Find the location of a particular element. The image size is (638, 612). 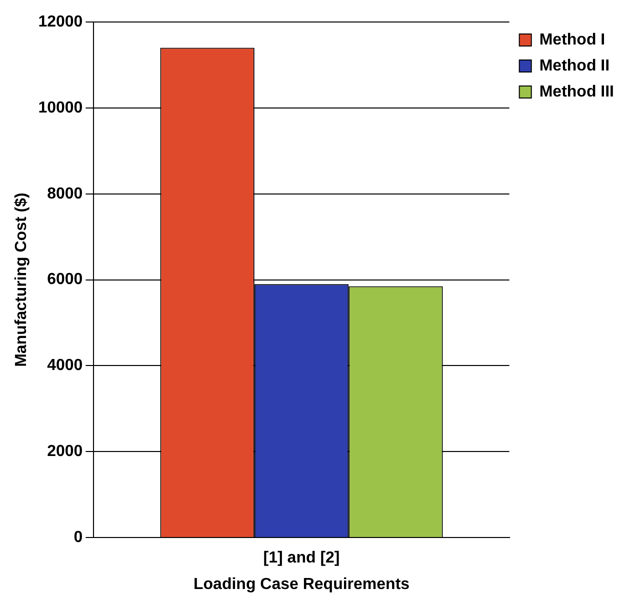

y-axis-title: Manufacturing Cost ($) is located at coordinates (21, 279).